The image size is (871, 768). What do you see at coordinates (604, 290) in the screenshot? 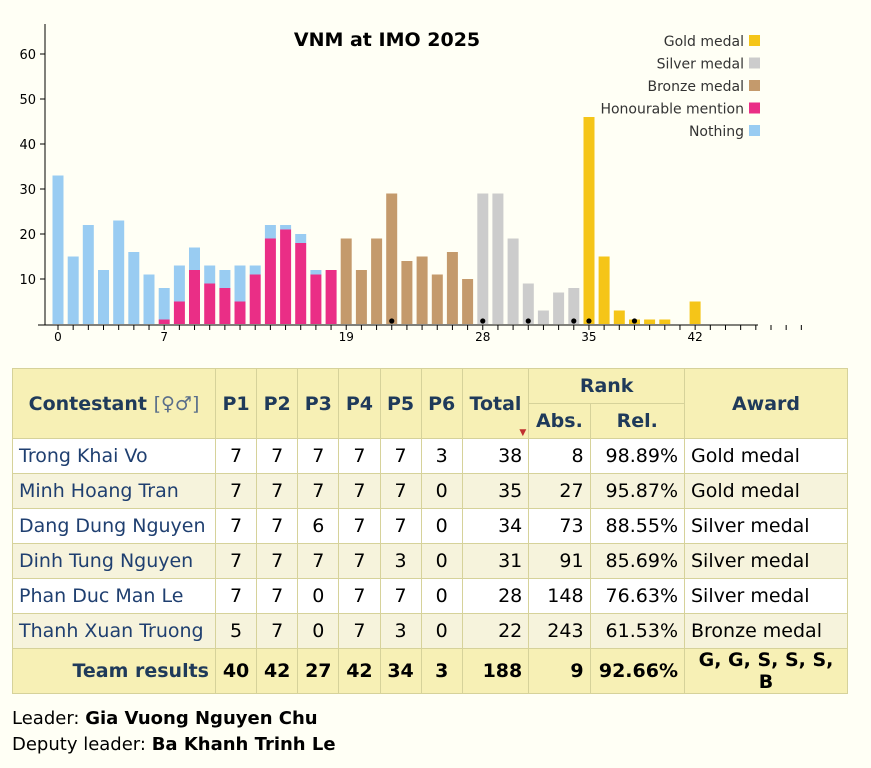
I see `bar-score-36-gold` at bounding box center [604, 290].